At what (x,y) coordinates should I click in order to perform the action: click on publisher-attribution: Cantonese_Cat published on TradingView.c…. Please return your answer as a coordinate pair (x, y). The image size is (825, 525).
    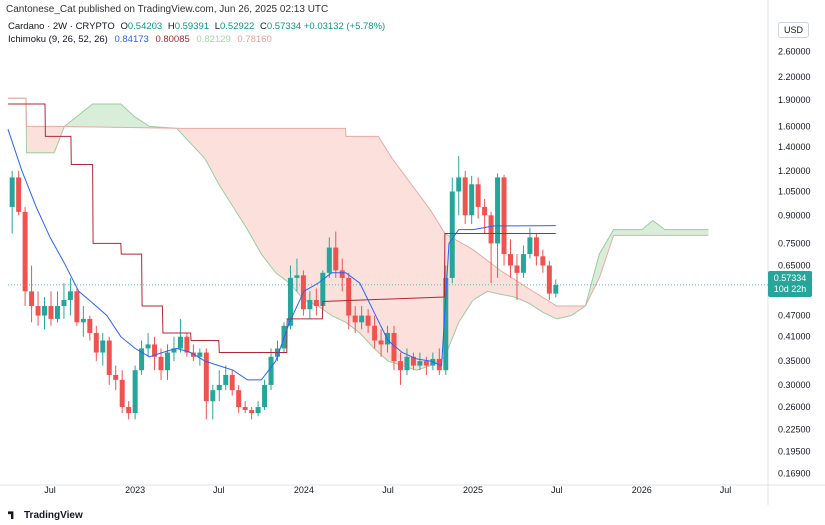
    Looking at the image, I should click on (167, 9).